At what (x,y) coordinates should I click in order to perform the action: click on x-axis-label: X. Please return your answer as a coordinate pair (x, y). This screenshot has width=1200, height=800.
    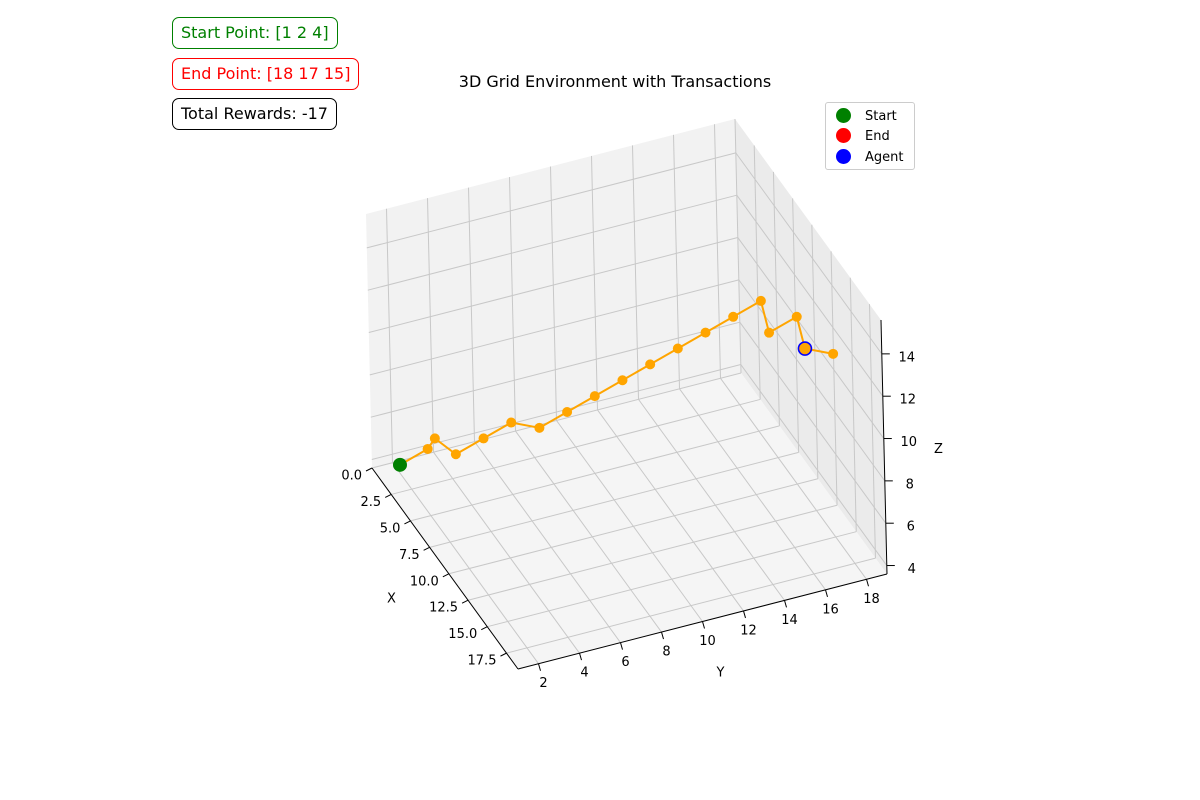
    Looking at the image, I should click on (391, 599).